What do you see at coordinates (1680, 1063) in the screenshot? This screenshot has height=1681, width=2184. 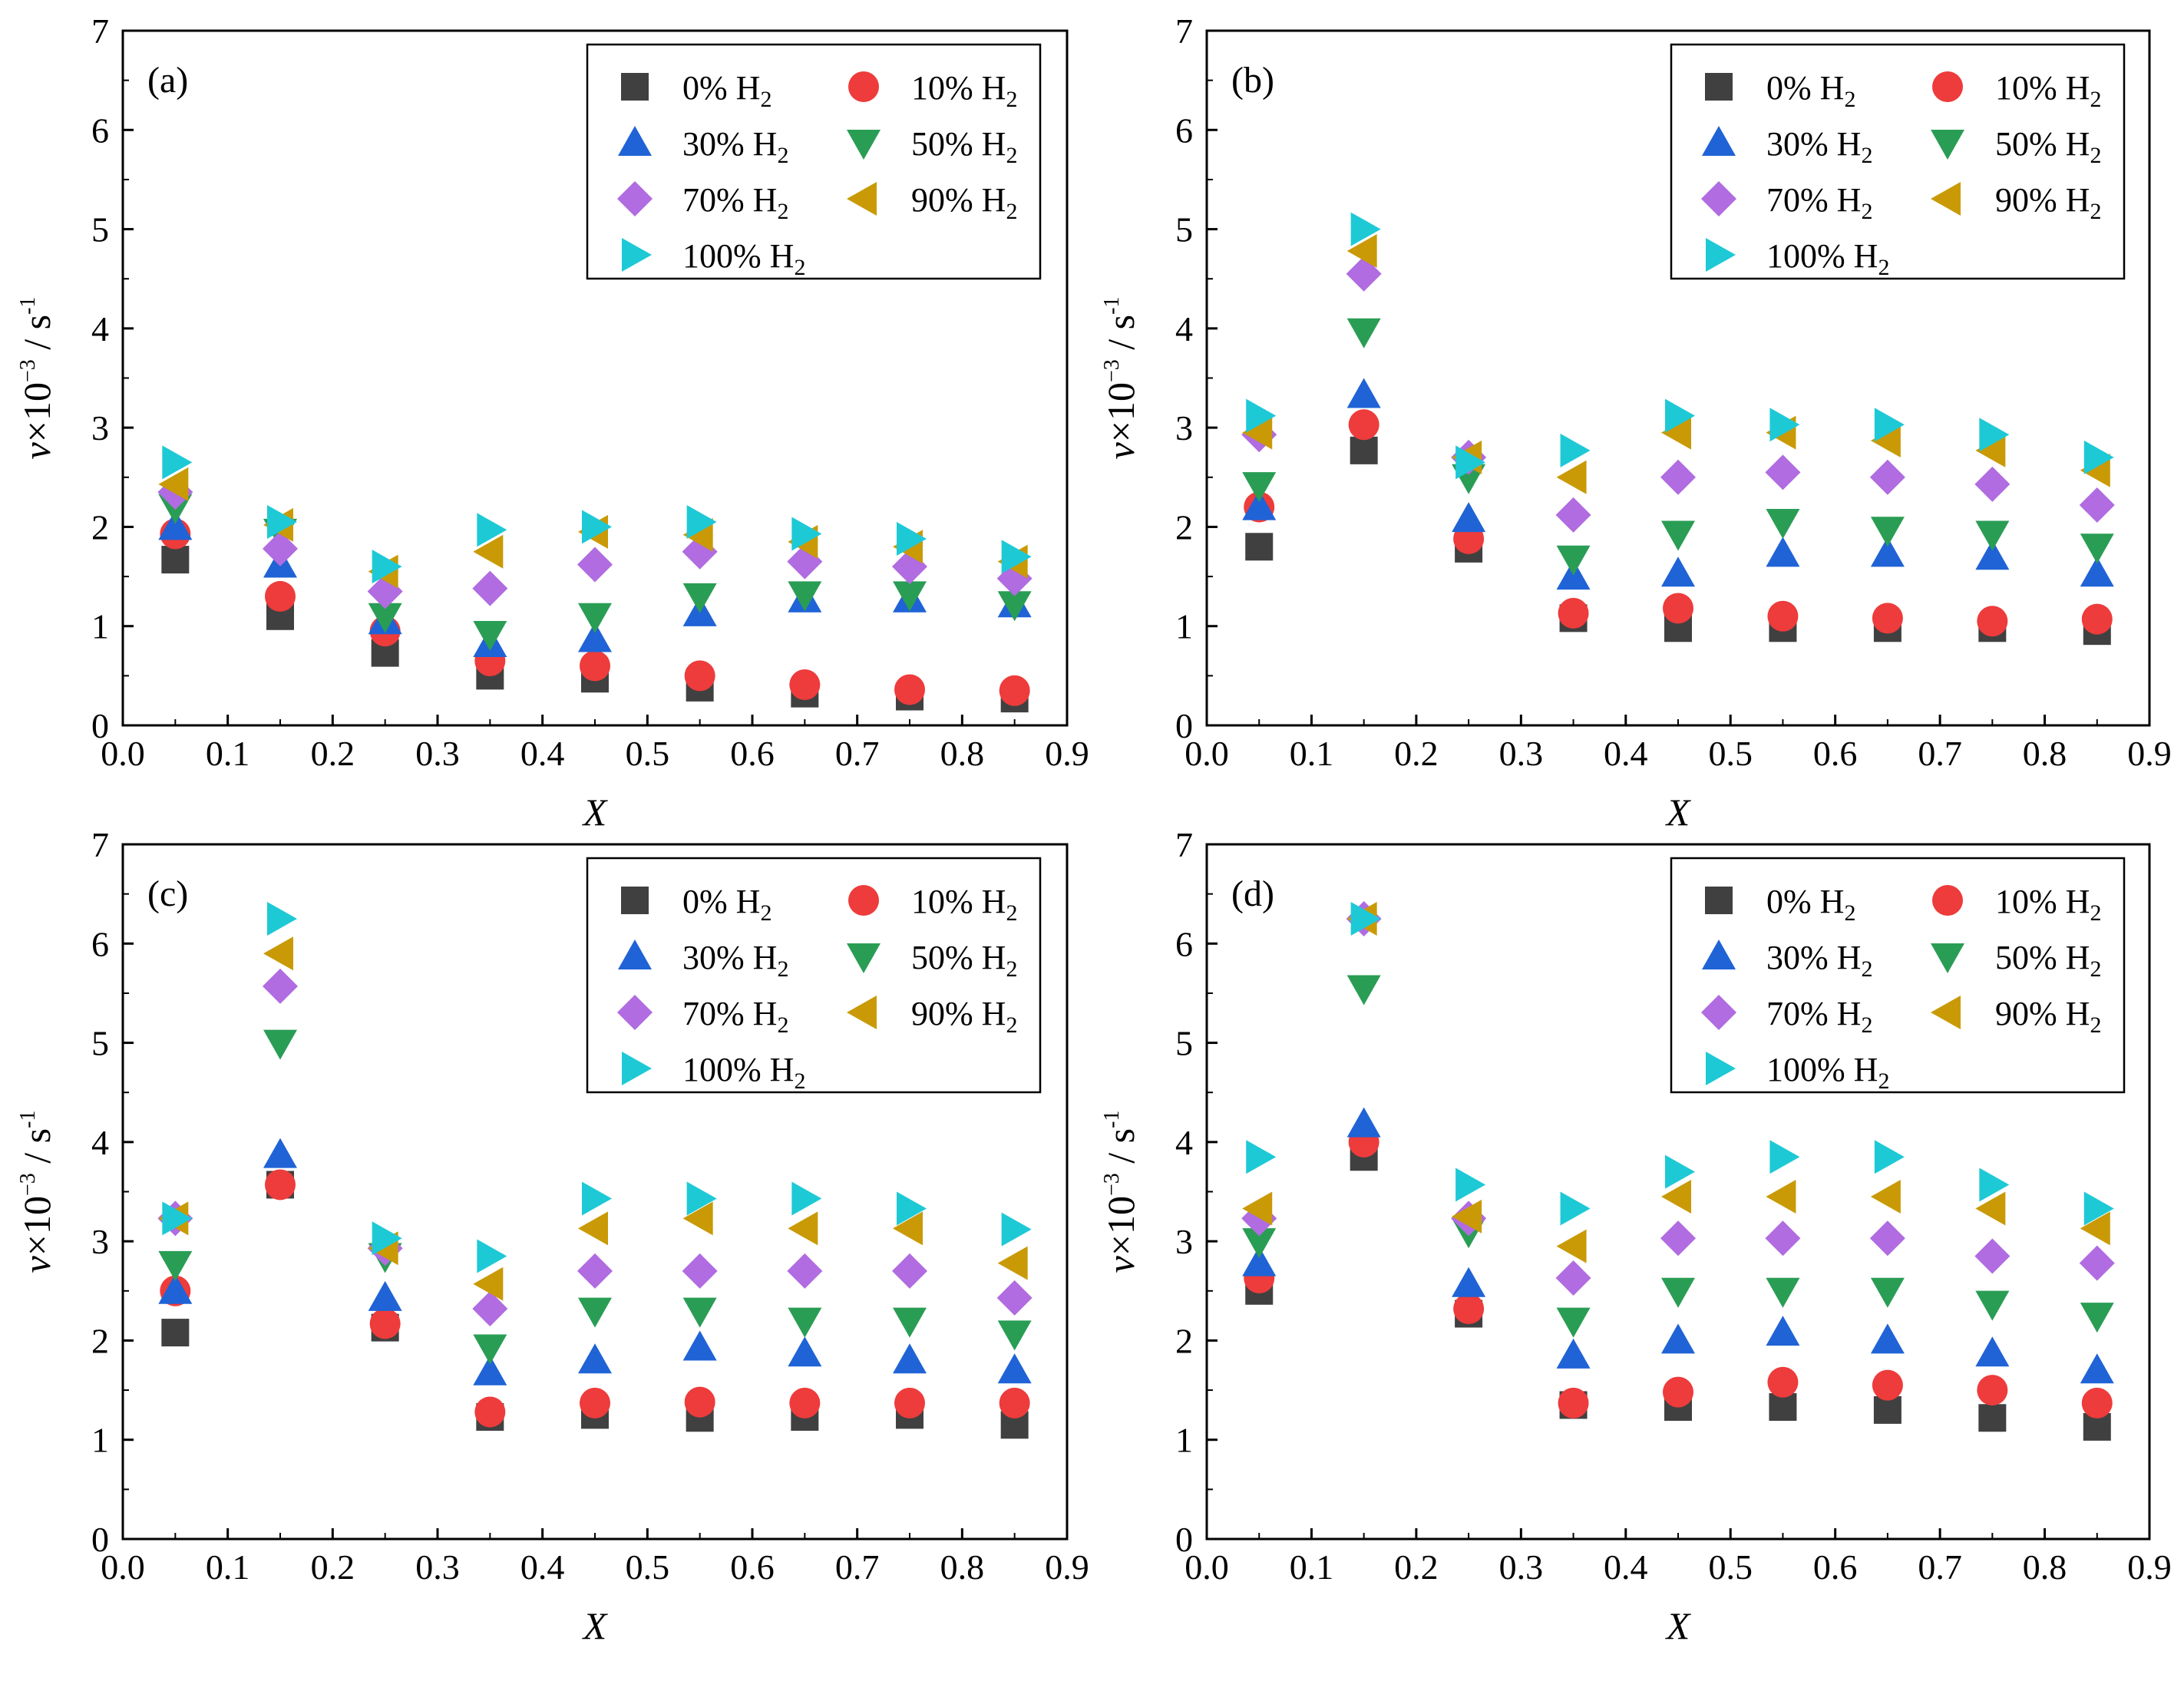 I see `series-100H2` at bounding box center [1680, 1063].